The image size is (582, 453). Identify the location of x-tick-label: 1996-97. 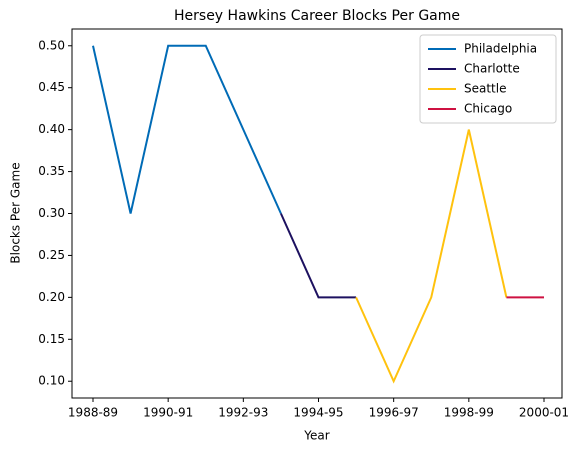
(394, 413).